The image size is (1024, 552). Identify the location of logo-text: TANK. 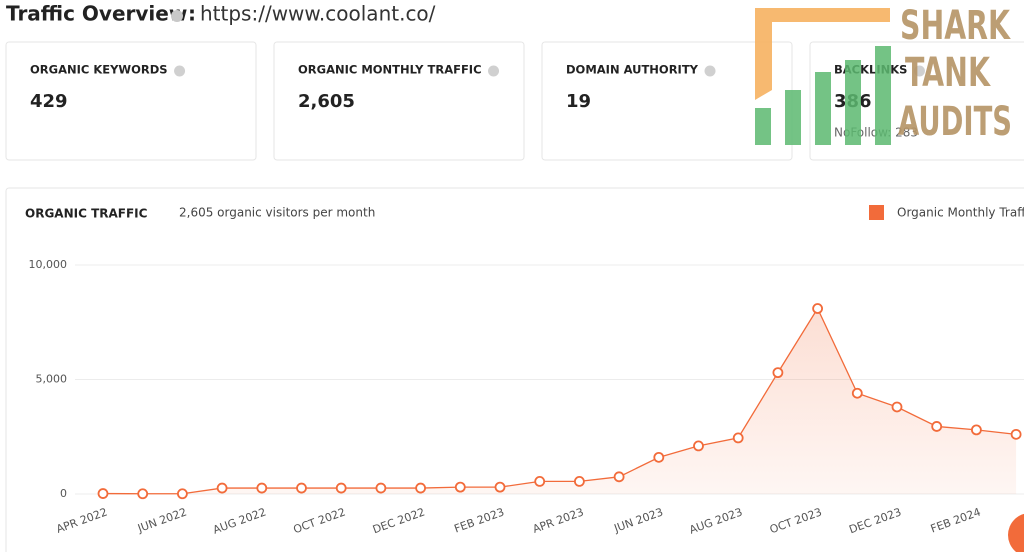
(948, 73).